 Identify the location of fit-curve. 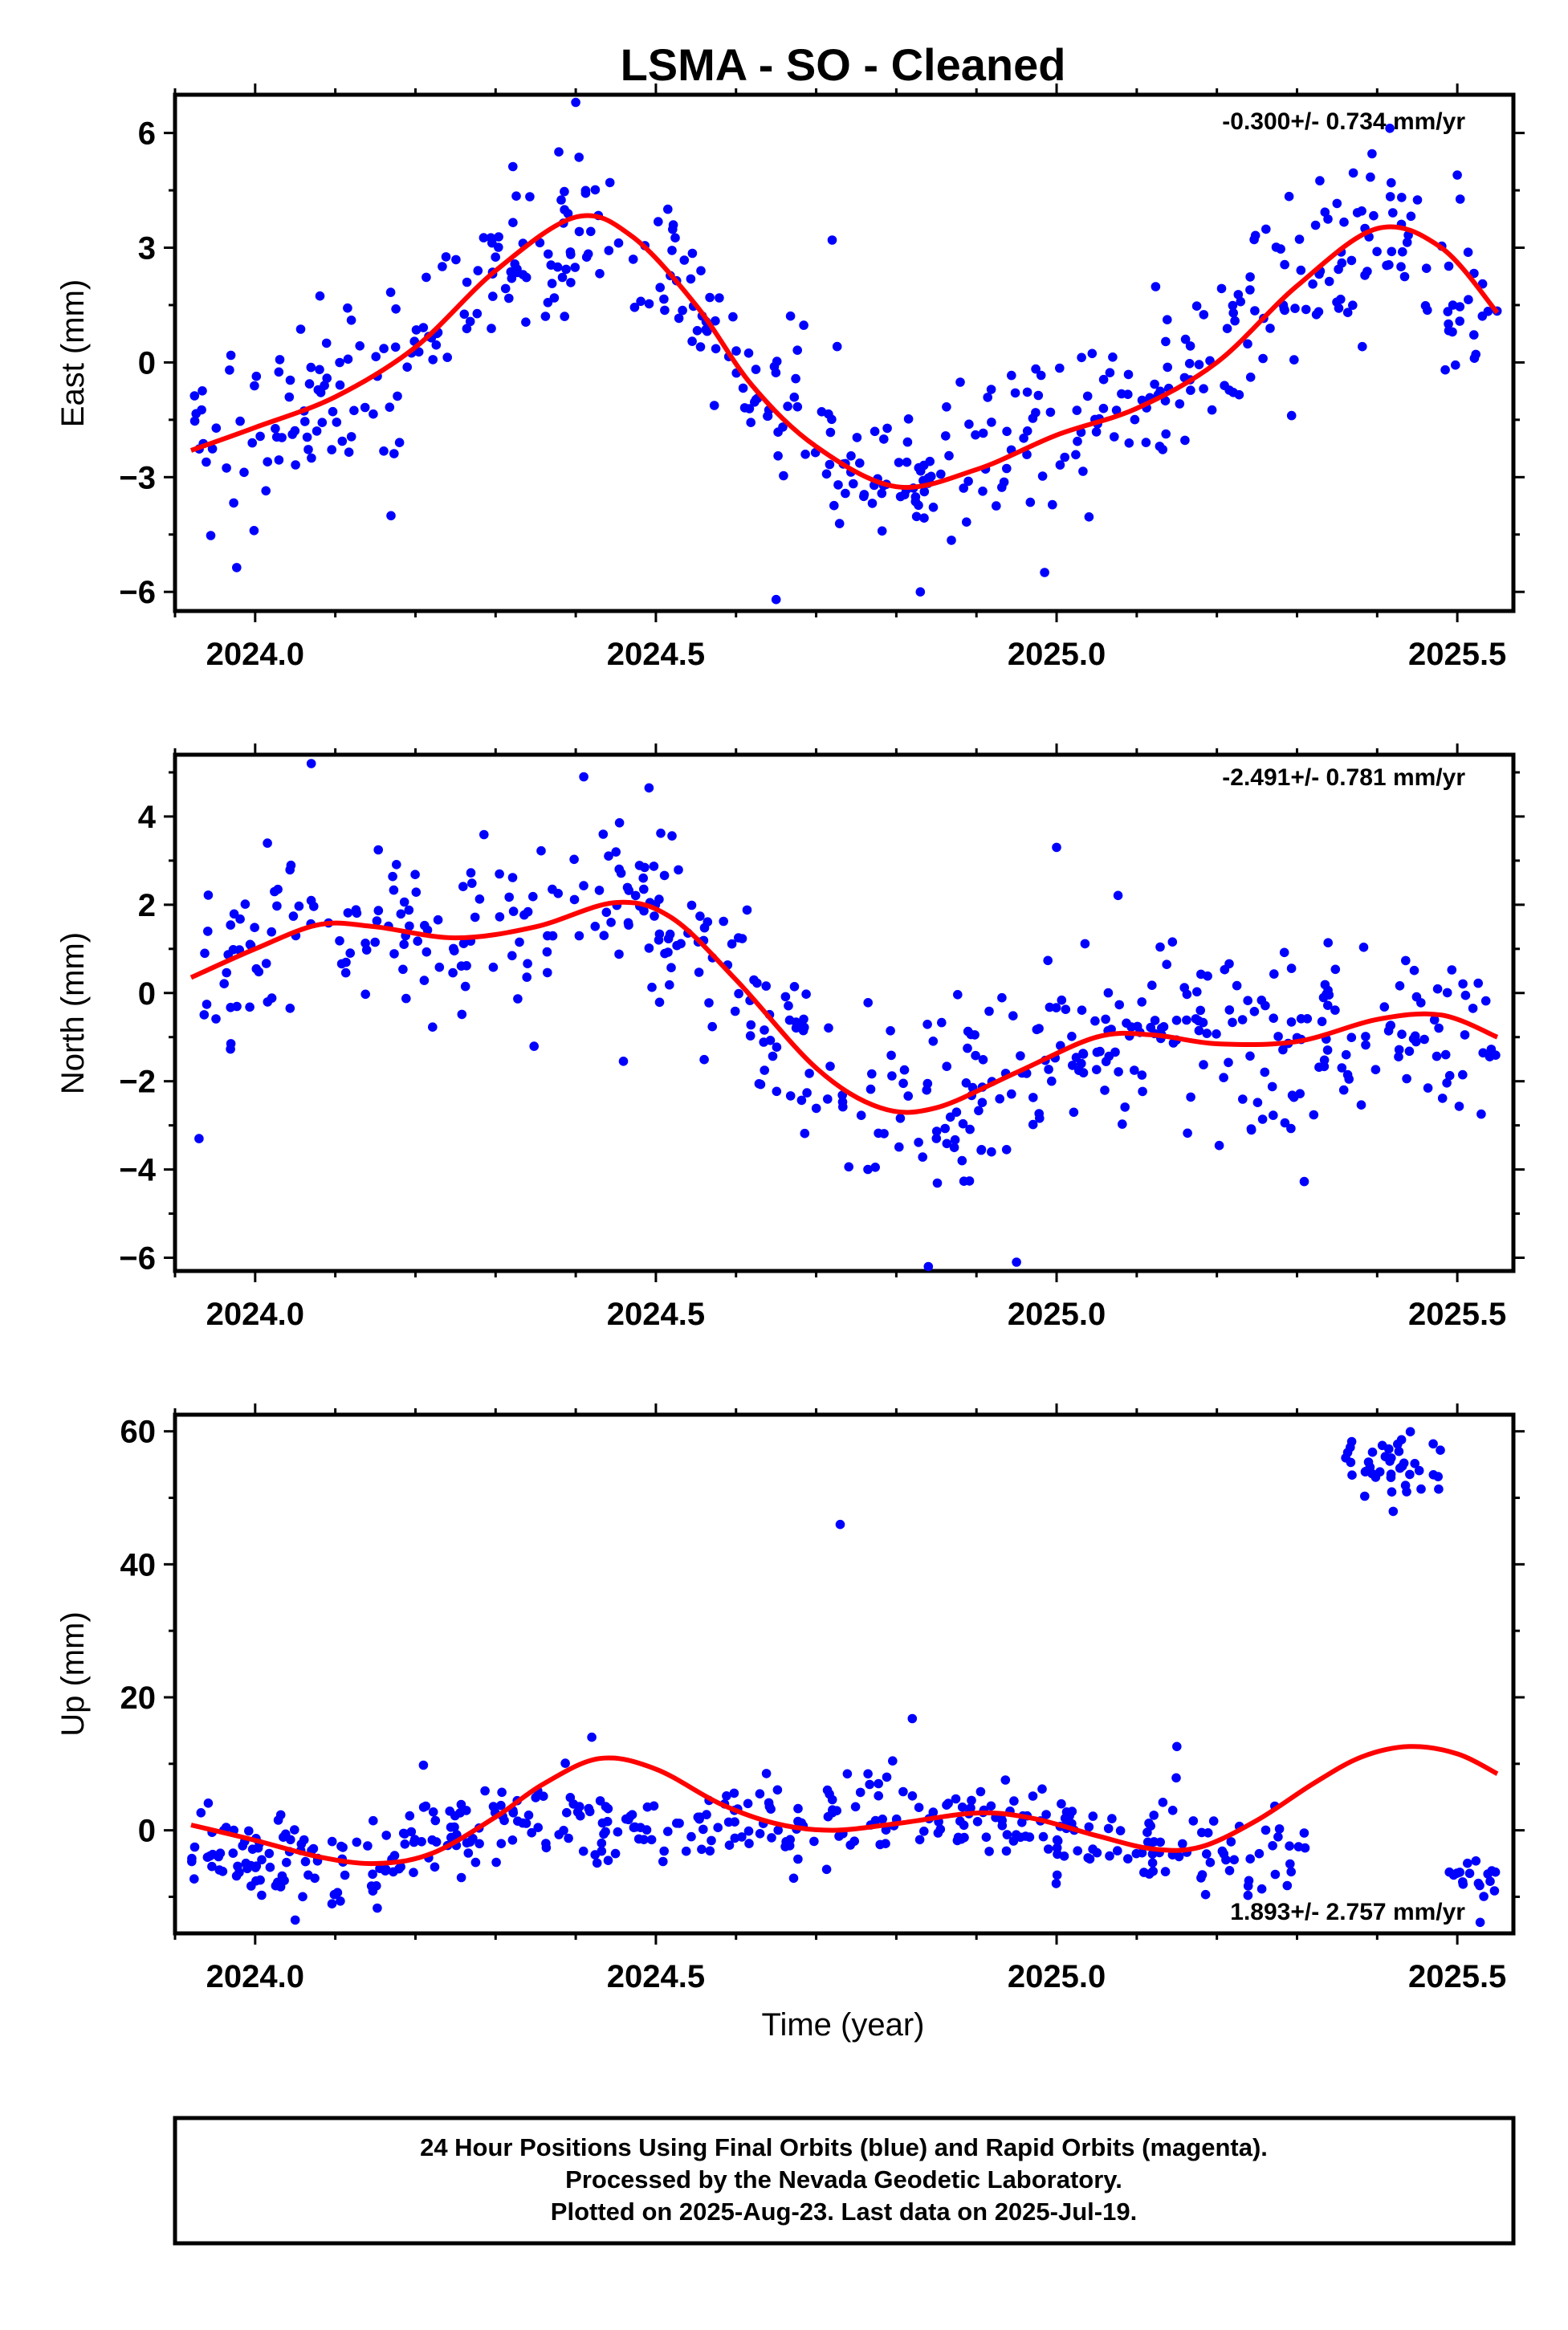
(844, 352).